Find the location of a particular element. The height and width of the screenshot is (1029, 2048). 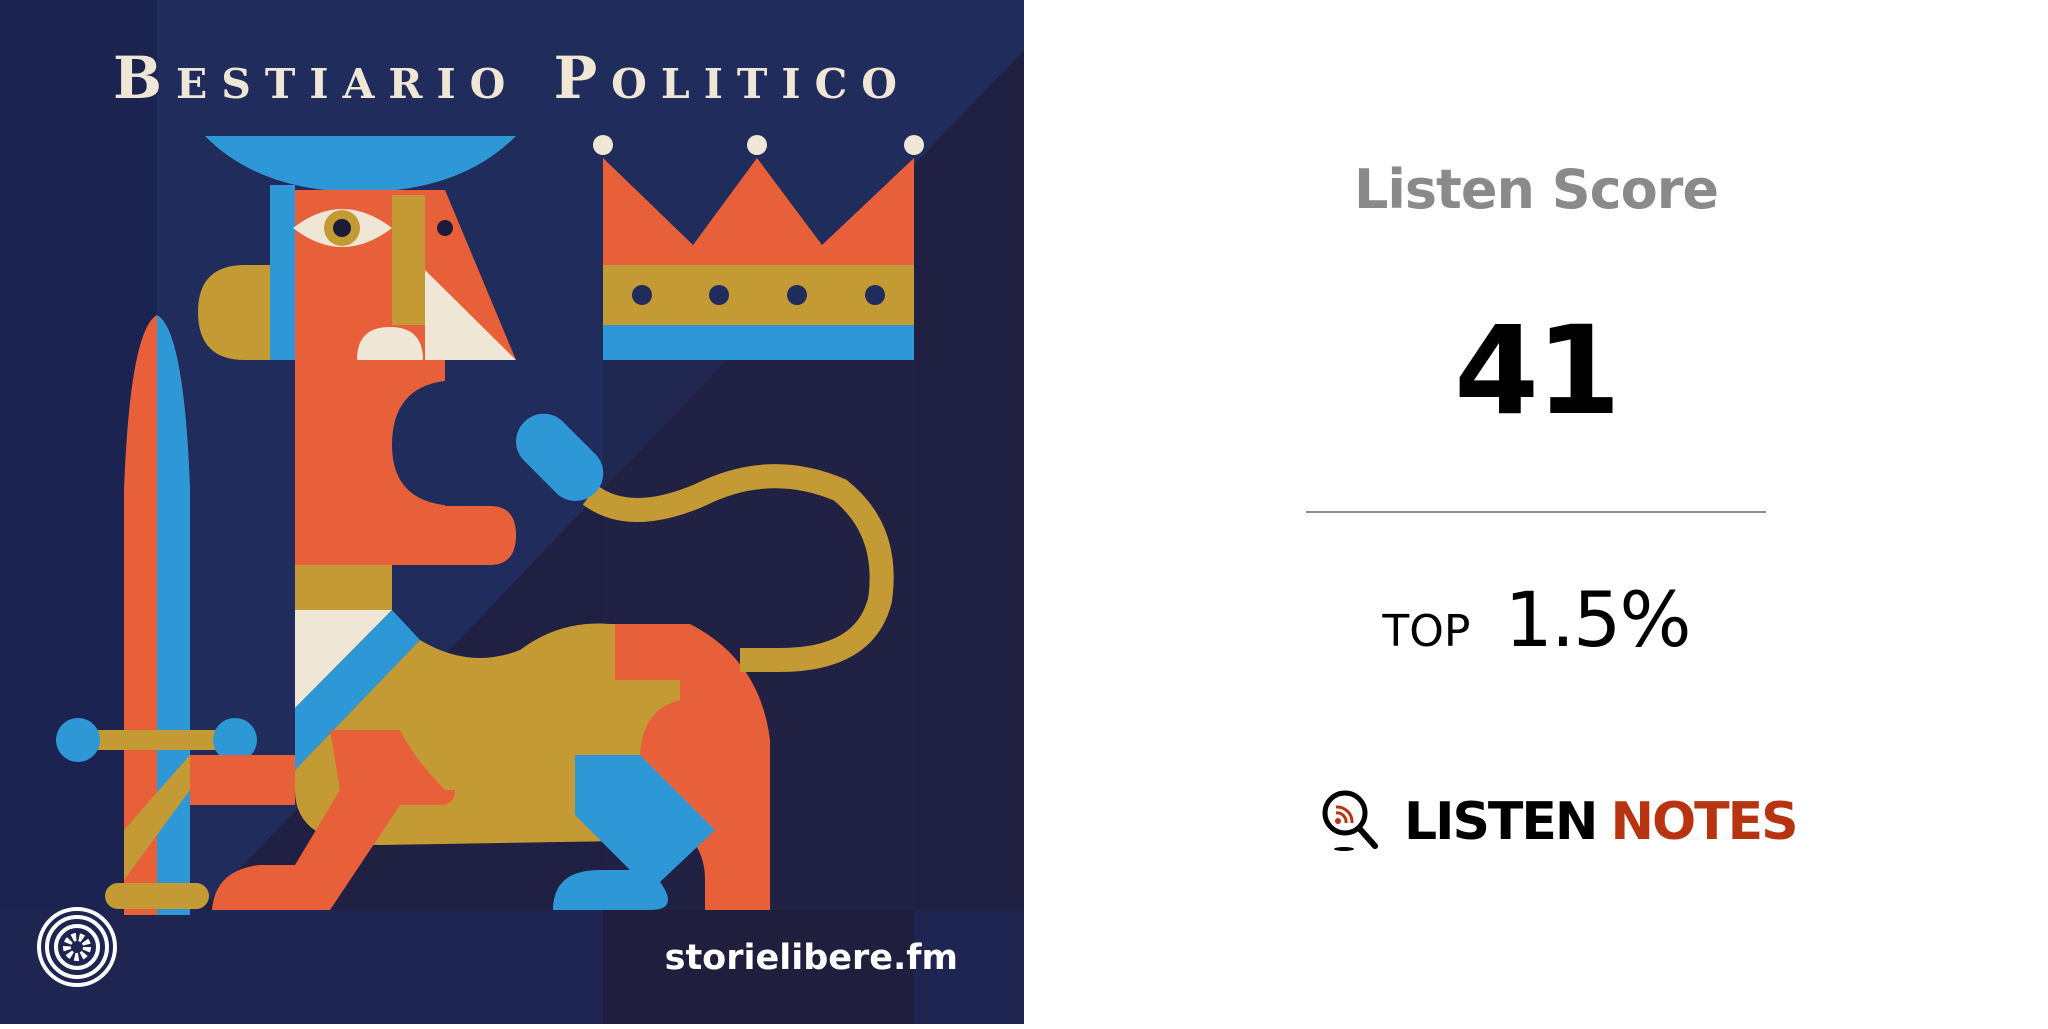

ear is located at coordinates (234, 312).